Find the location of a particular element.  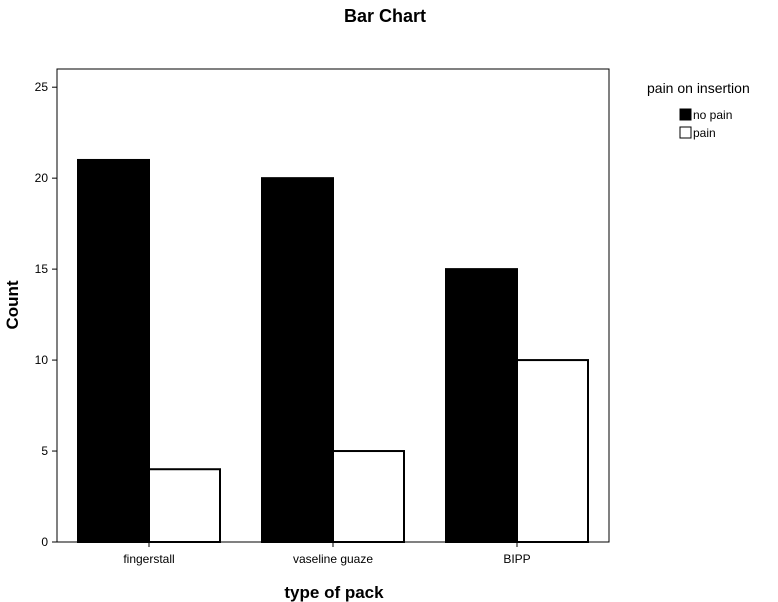

chart-title: Bar Chart is located at coordinates (385, 16).